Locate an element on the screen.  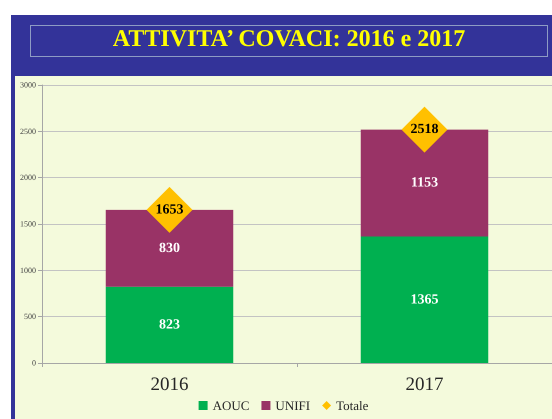
x-tick-label: 2017 is located at coordinates (425, 384).